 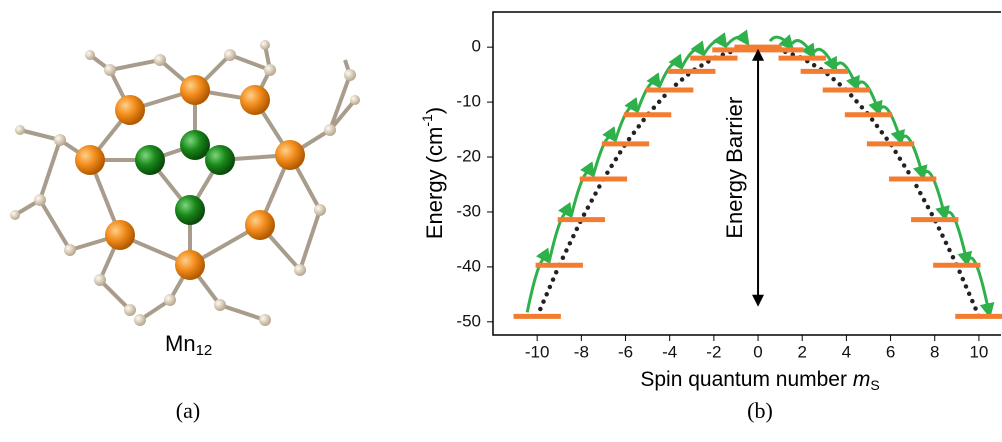 I want to click on x-axis-label: Spin quantum number mS, so click(x=759, y=380).